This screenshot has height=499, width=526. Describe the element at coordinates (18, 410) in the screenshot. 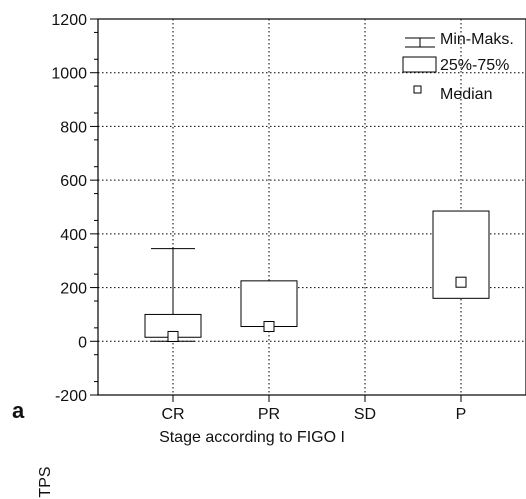

I see `panel-label: a` at that location.